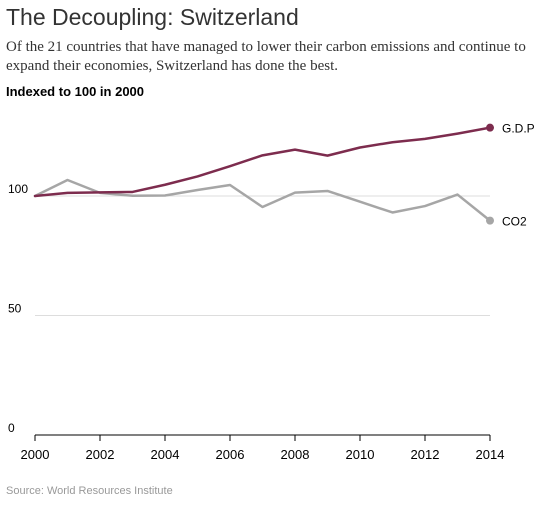  What do you see at coordinates (295, 454) in the screenshot?
I see `x-tick-label: 2008` at bounding box center [295, 454].